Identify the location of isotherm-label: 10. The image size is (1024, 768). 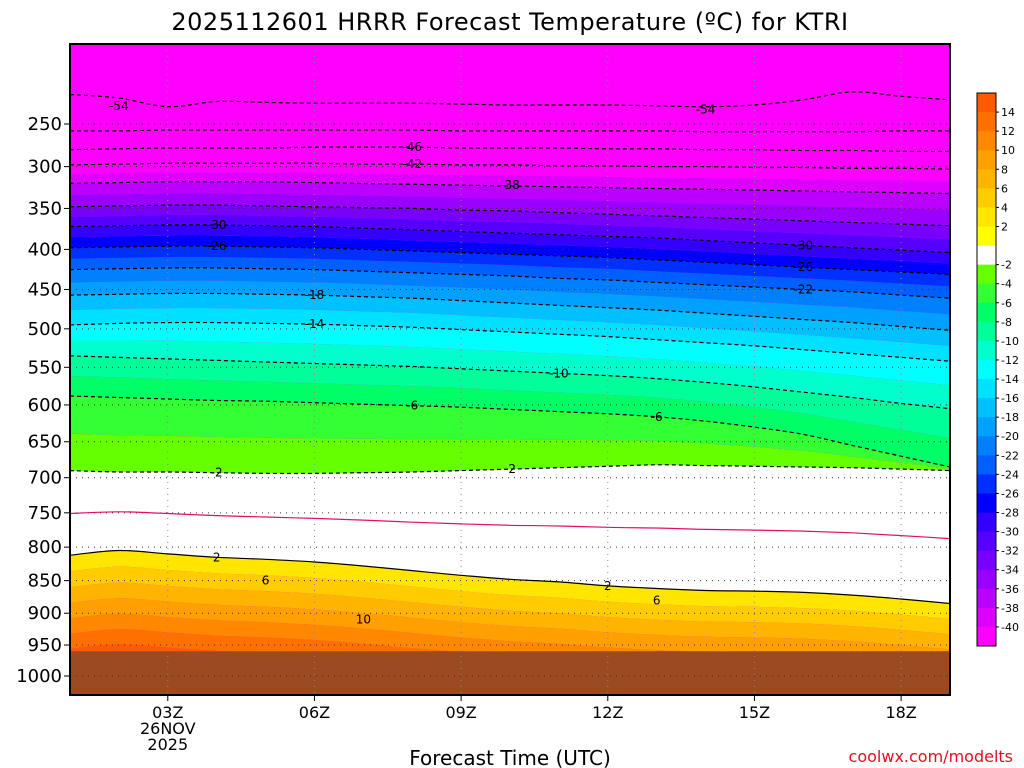
(363, 620).